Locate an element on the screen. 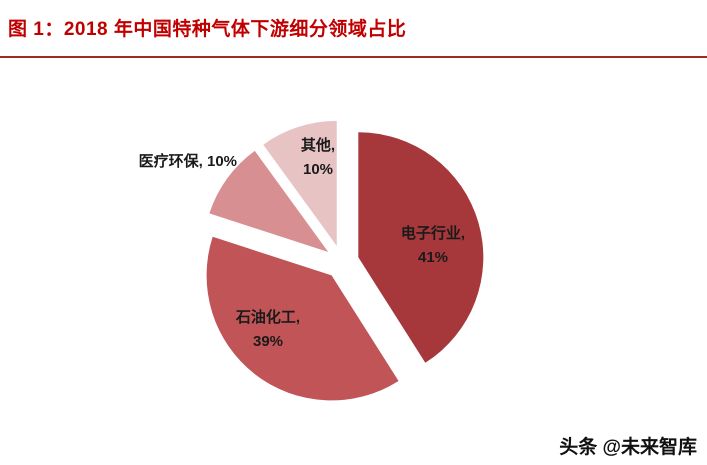  figure-title: 图 1：2018 年中国特种气体下游细分领域占比 is located at coordinates (207, 29).